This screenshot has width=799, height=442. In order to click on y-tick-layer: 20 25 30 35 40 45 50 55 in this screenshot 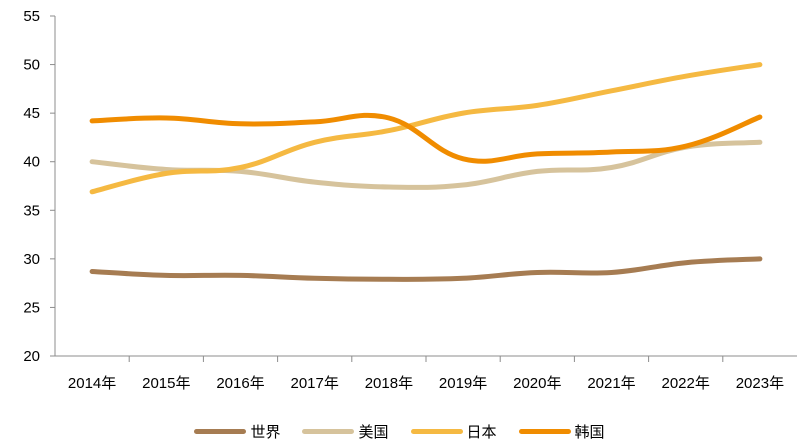, I will do `click(39, 186)`.